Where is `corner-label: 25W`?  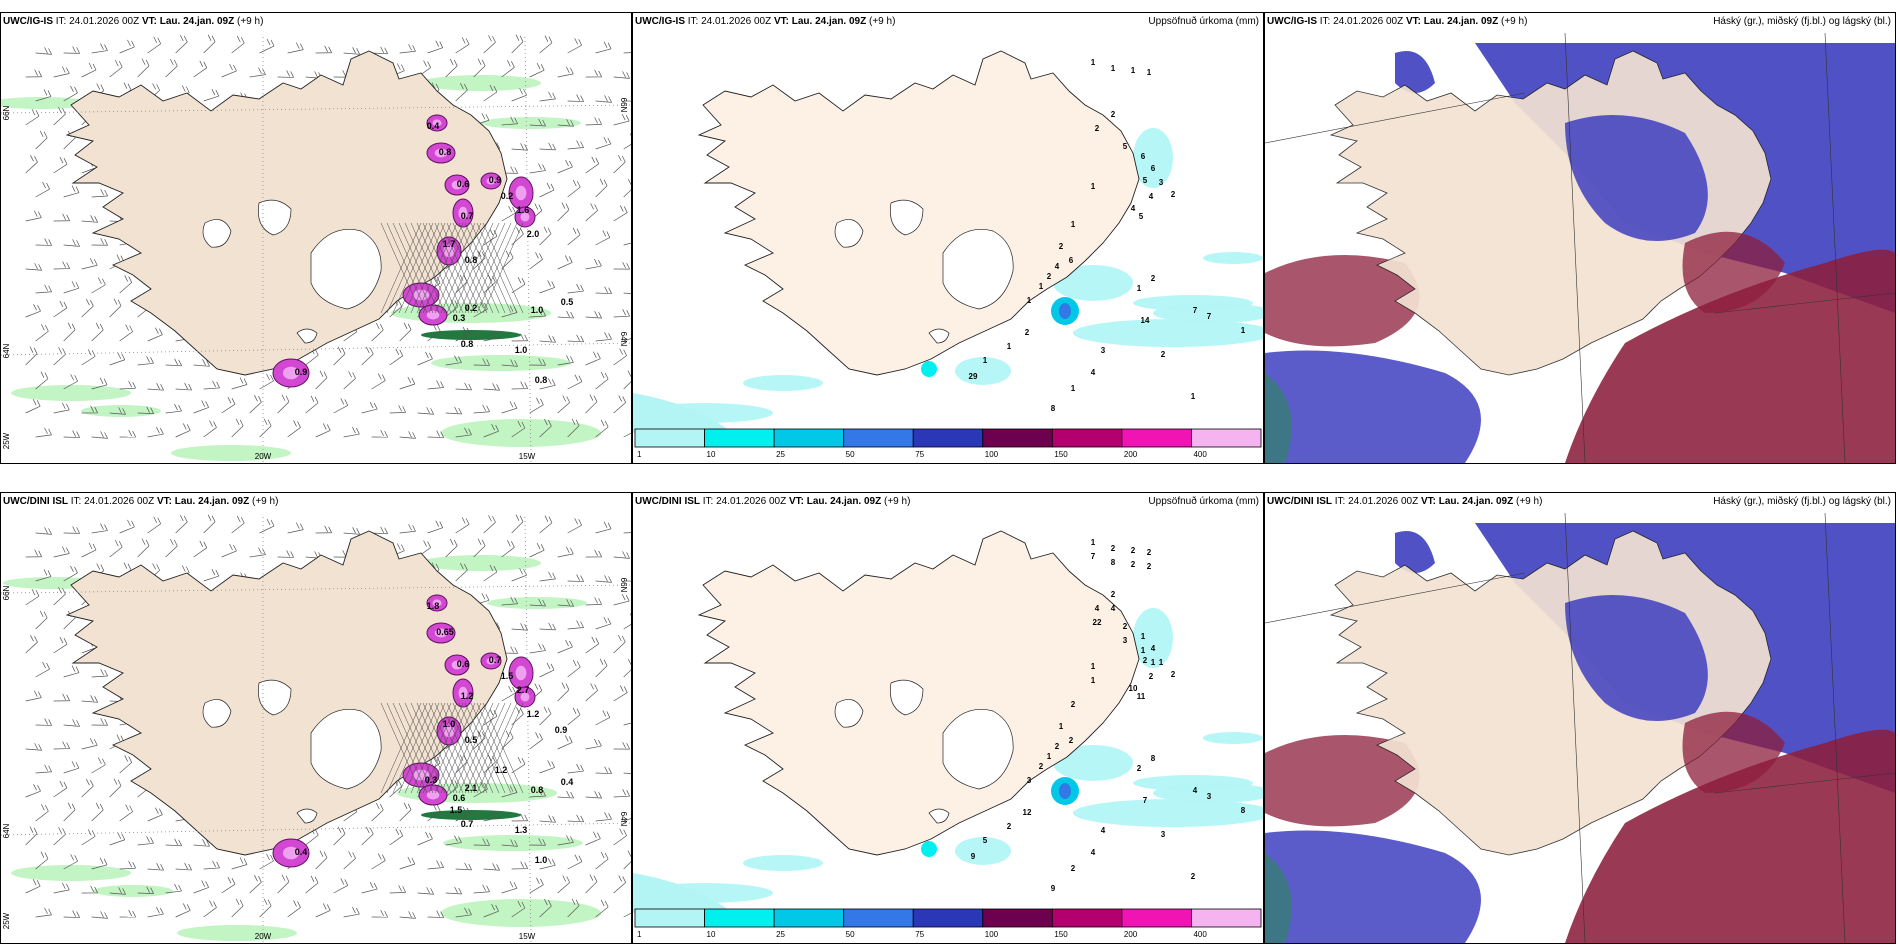
corner-label: 25W is located at coordinates (6, 440).